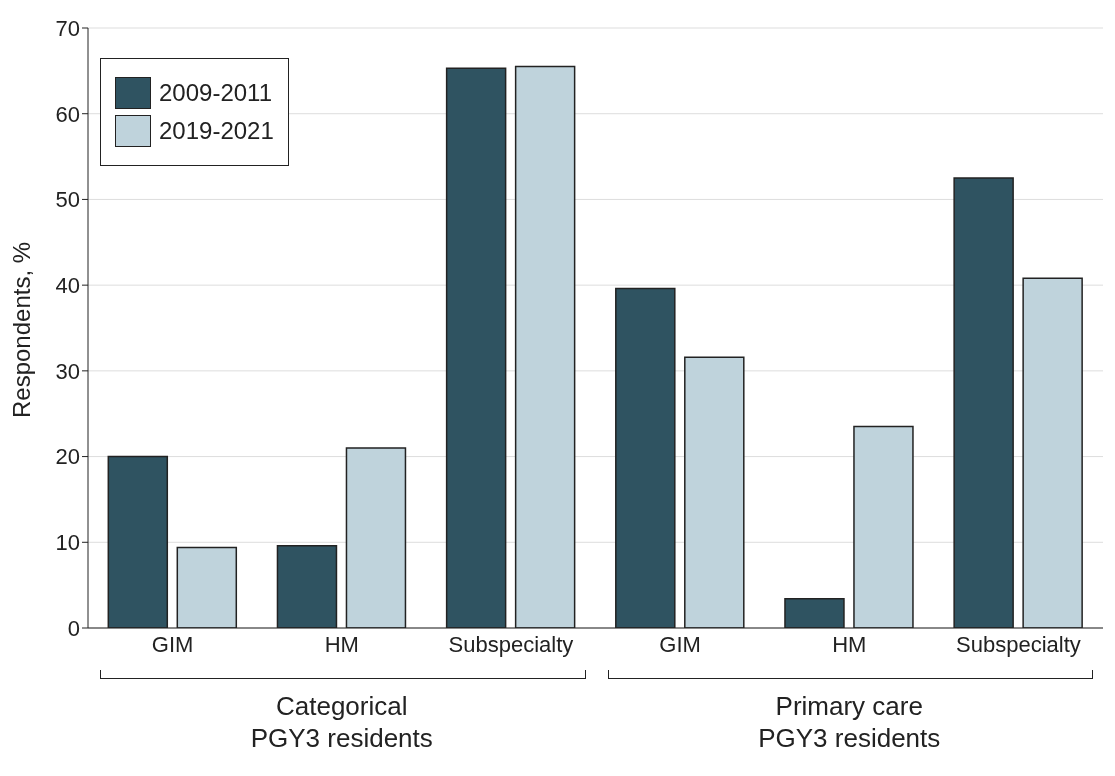  Describe the element at coordinates (67, 28) in the screenshot. I see `y-tick-label: 70` at that location.